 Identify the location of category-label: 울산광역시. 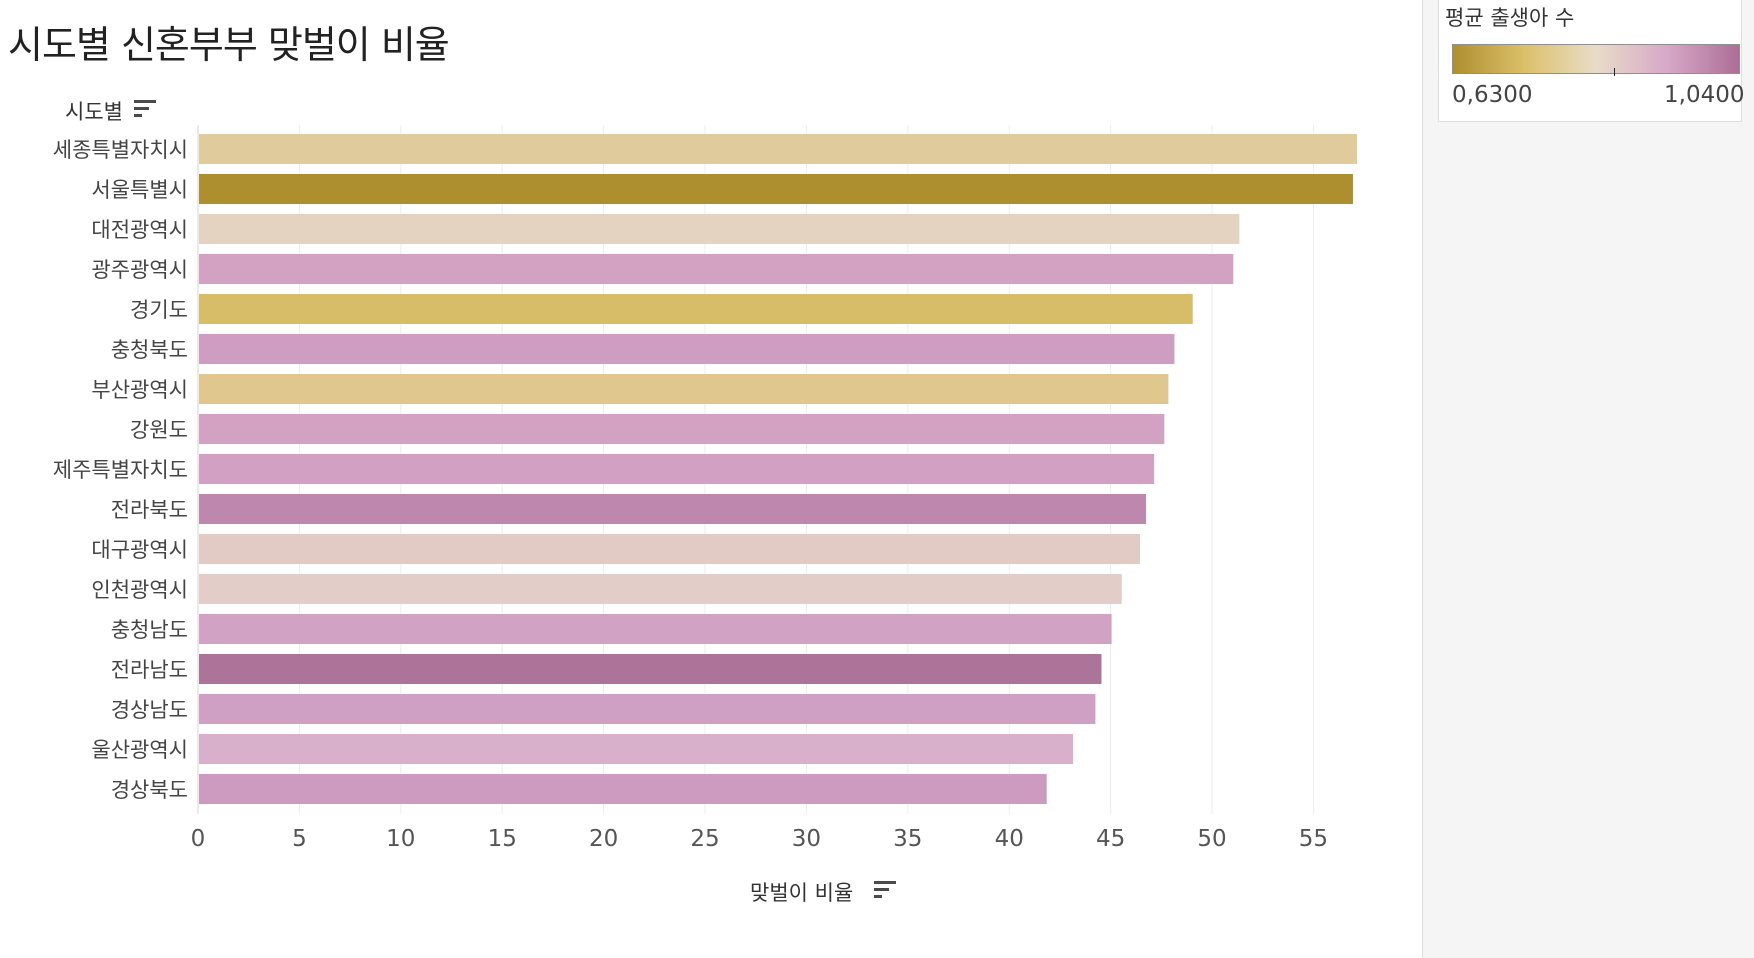
(139, 750).